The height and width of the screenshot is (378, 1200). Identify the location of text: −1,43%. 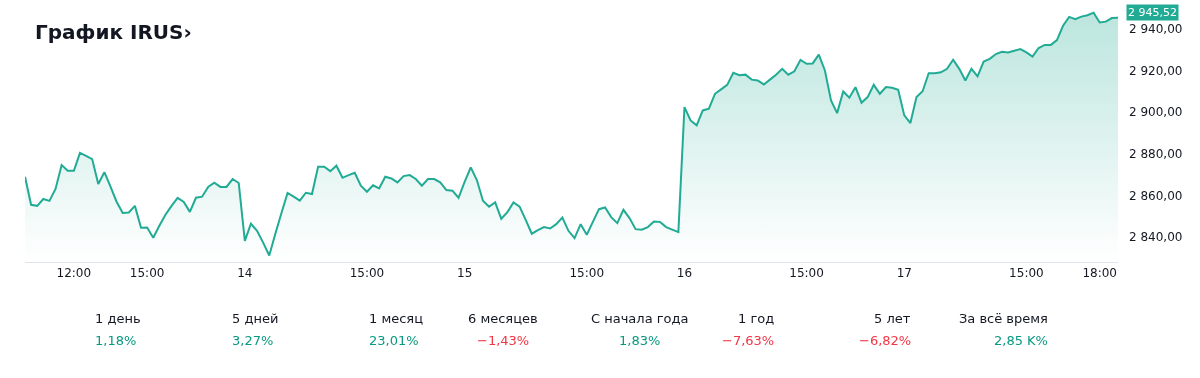
(503, 340).